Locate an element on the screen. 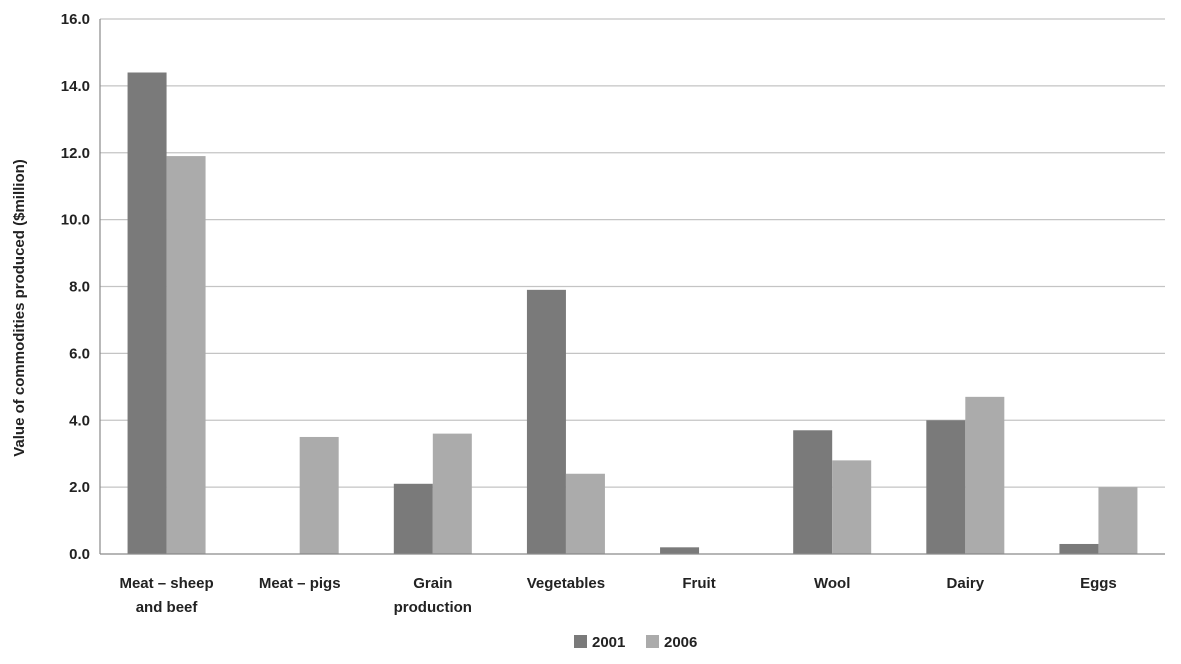 Image resolution: width=1181 pixels, height=664 pixels. y-axis-title: Value of commodities produced ($million) is located at coordinates (19, 308).